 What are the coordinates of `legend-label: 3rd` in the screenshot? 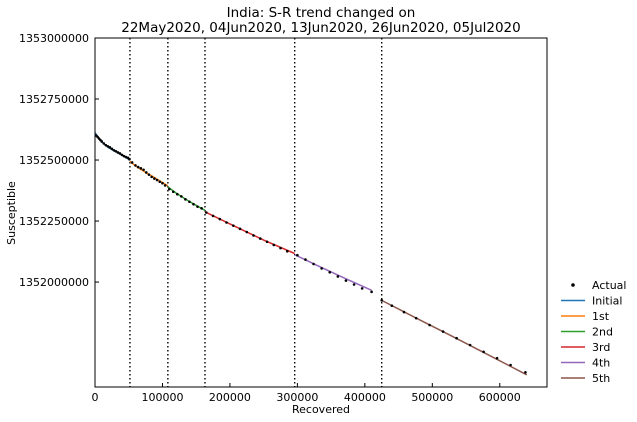 It's located at (601, 347).